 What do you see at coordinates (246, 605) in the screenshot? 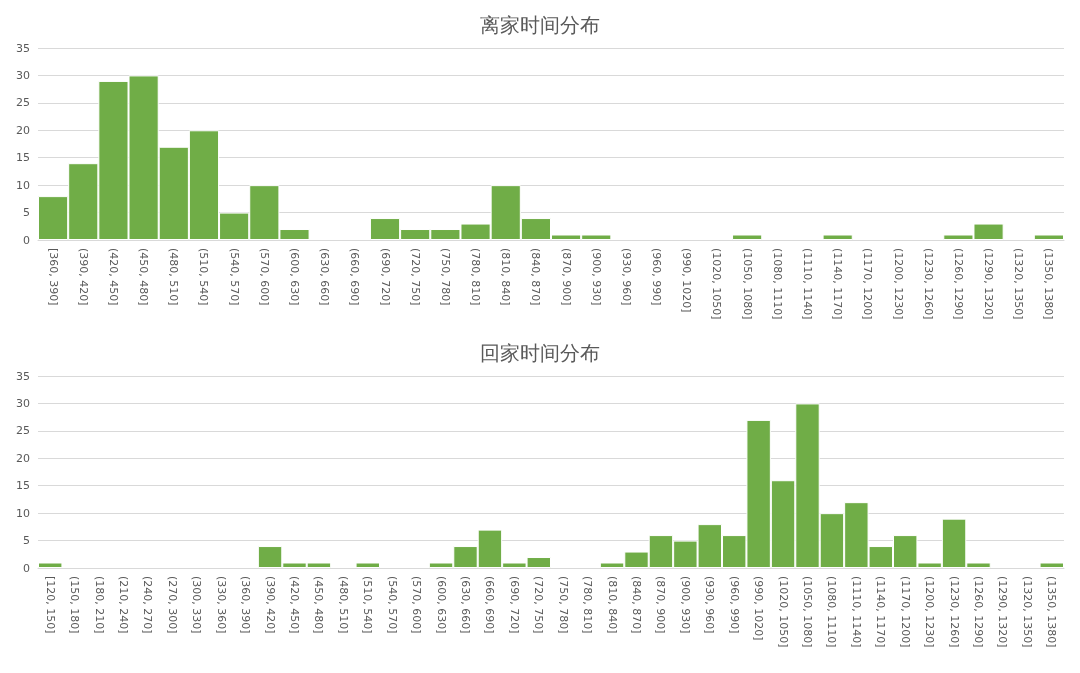
I see `x-tick-label: (360, 390]` at bounding box center [246, 605].